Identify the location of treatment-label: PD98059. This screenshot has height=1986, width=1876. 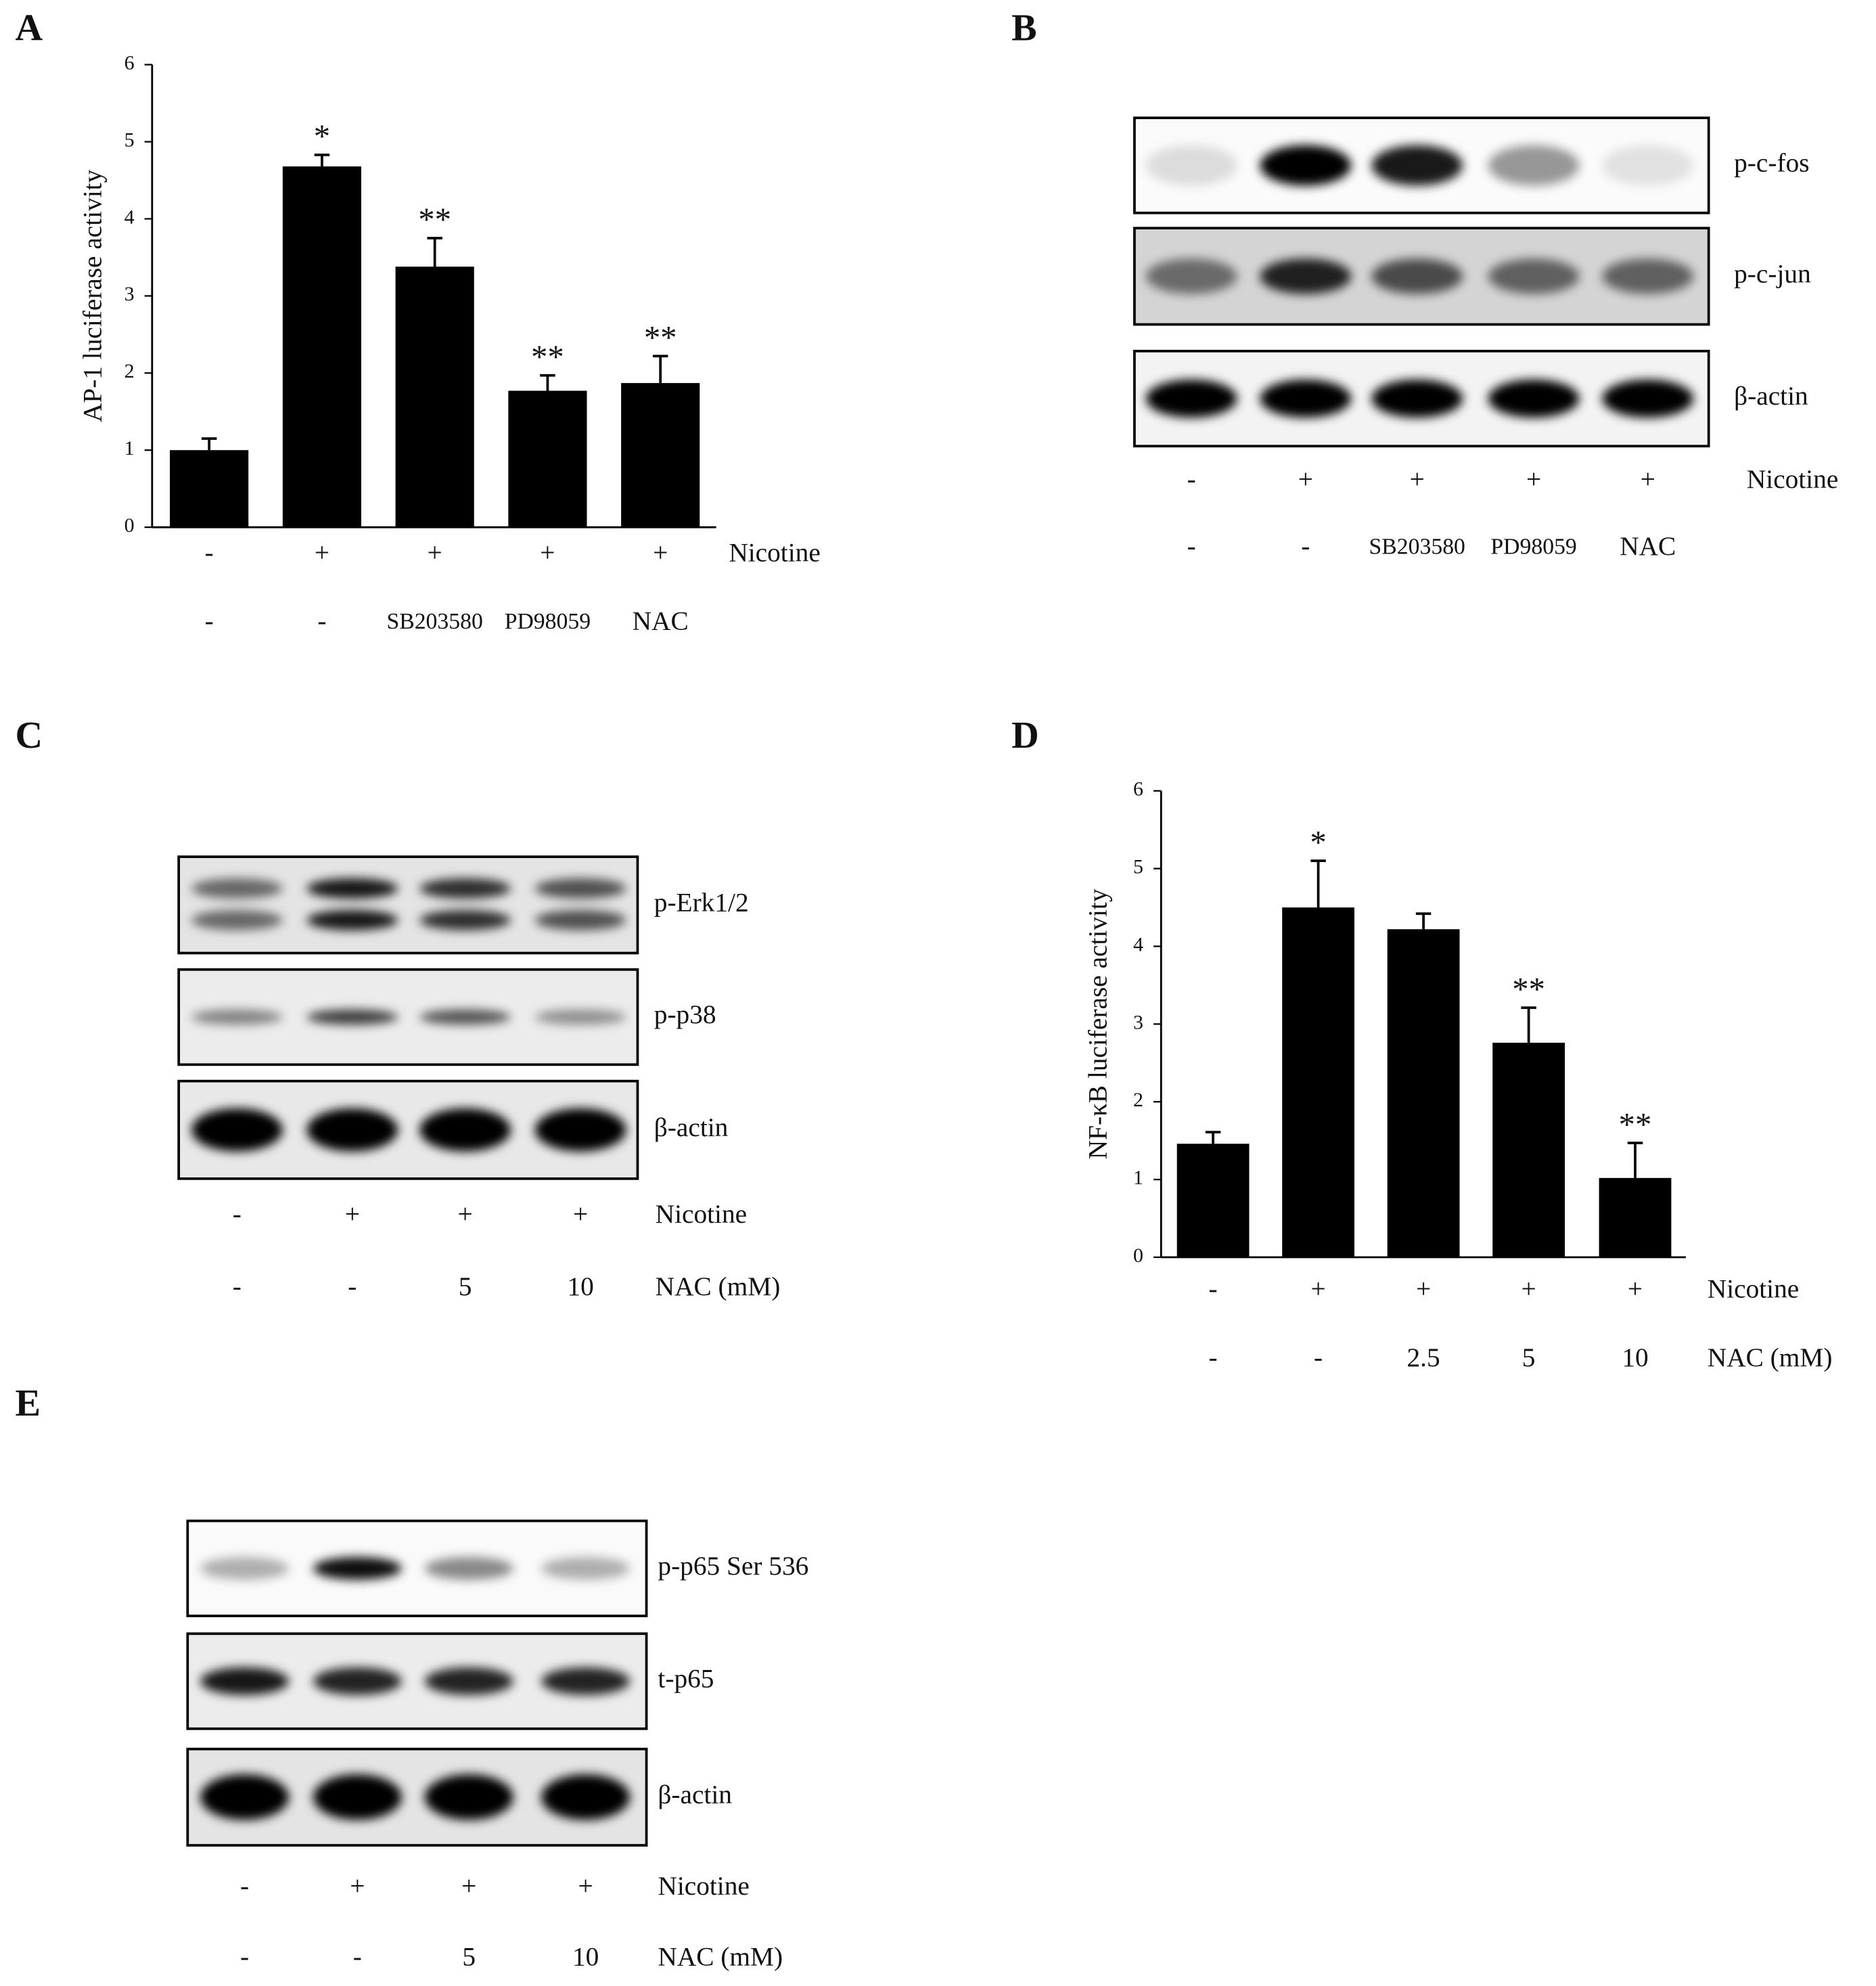
(1533, 547).